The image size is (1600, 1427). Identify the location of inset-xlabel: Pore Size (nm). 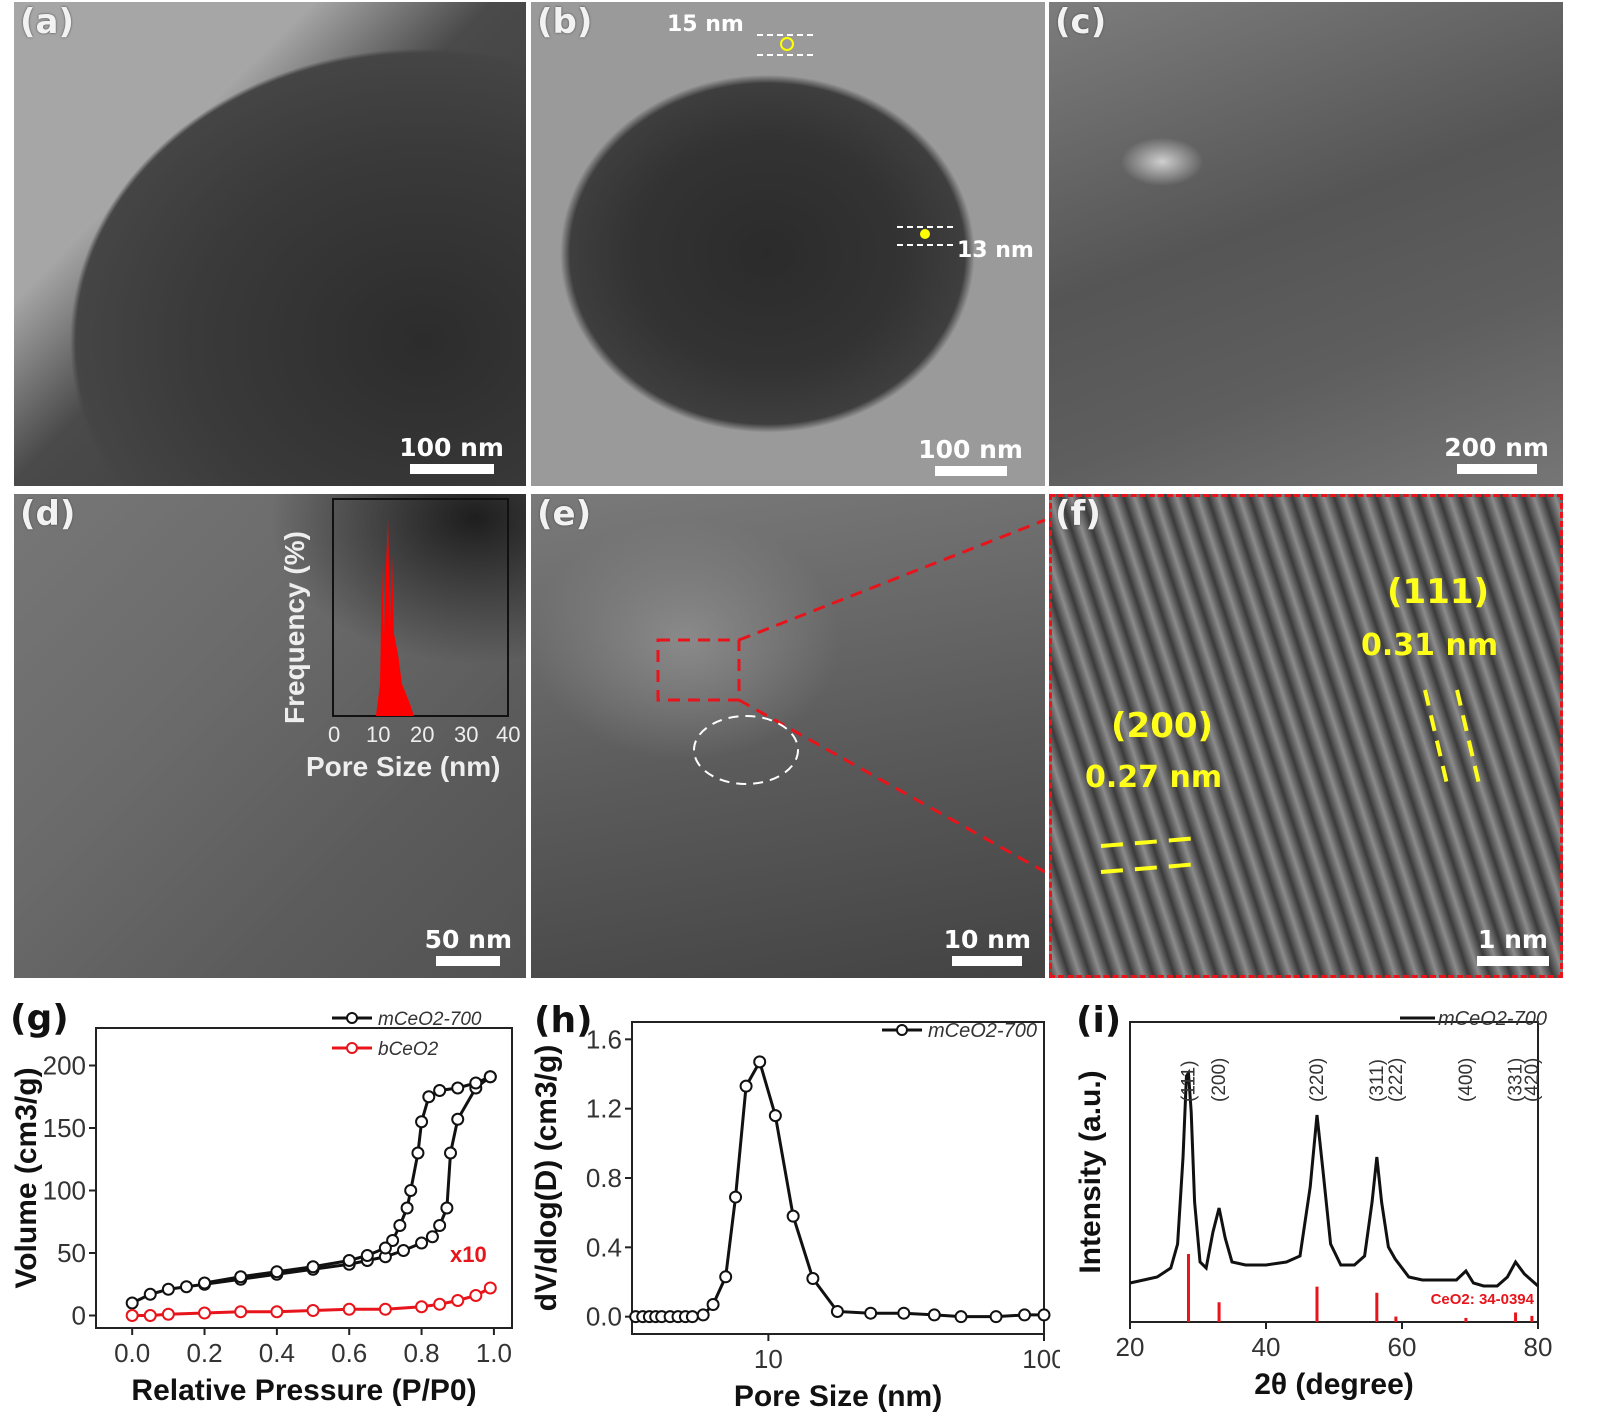
(403, 766).